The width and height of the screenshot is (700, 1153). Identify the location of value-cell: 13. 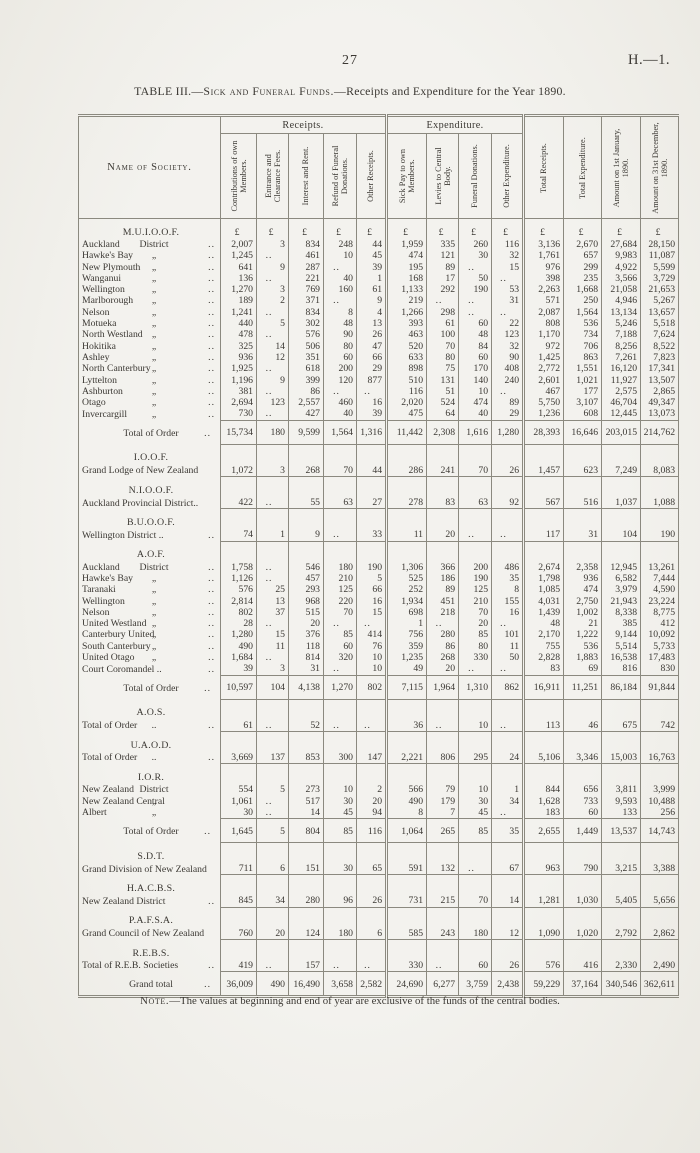
(272, 601).